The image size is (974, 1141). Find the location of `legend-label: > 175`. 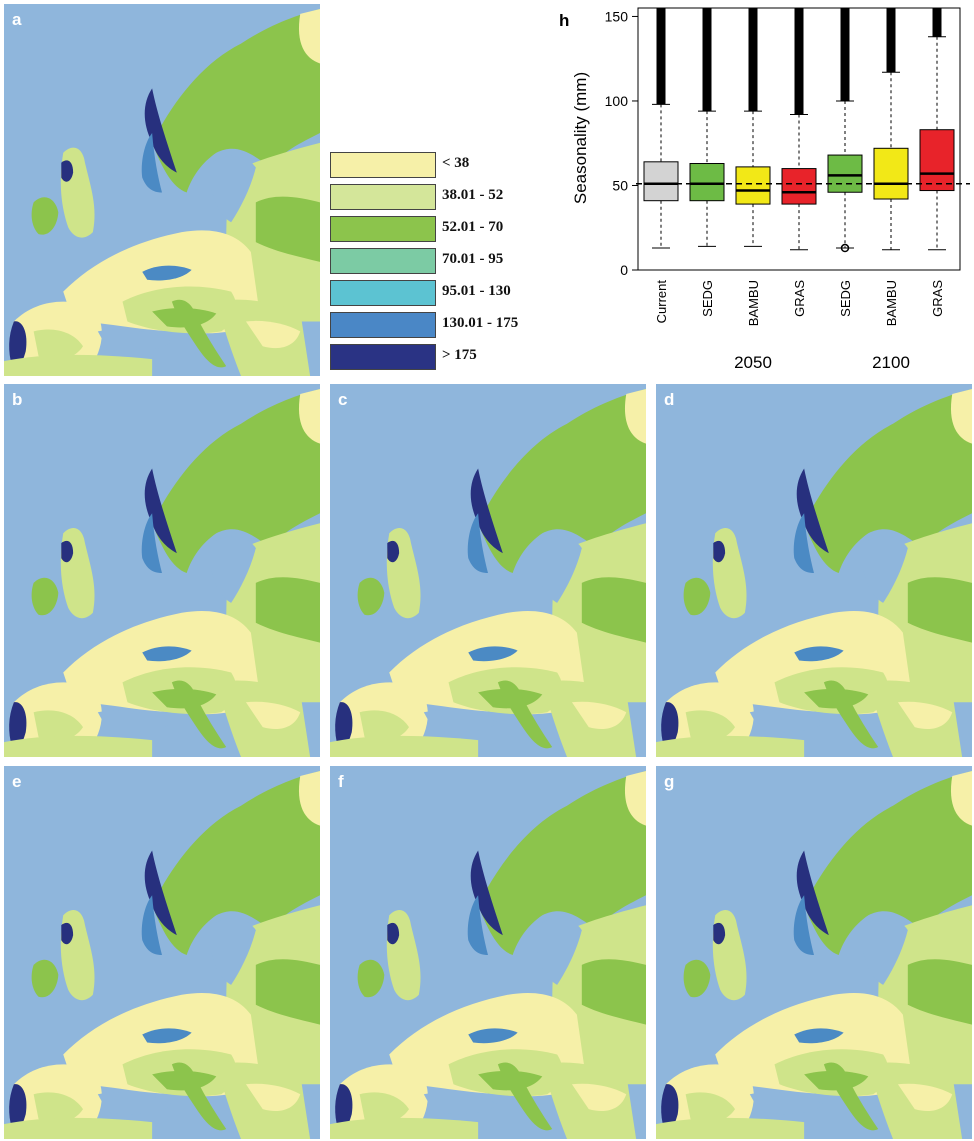

legend-label: > 175 is located at coordinates (459, 355).